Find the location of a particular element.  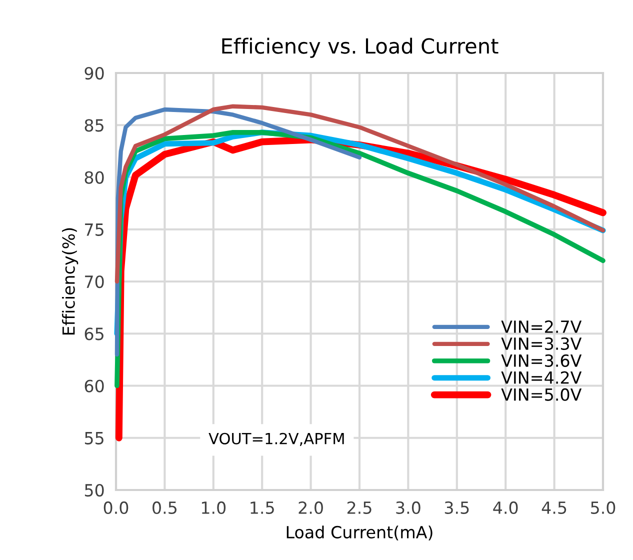

legend-label: VIN=5.0V is located at coordinates (541, 394).